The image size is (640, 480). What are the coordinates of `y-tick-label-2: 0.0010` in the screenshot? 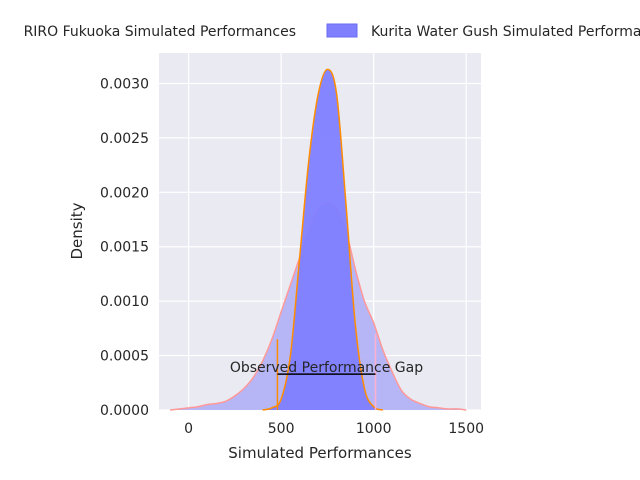 It's located at (124, 302).